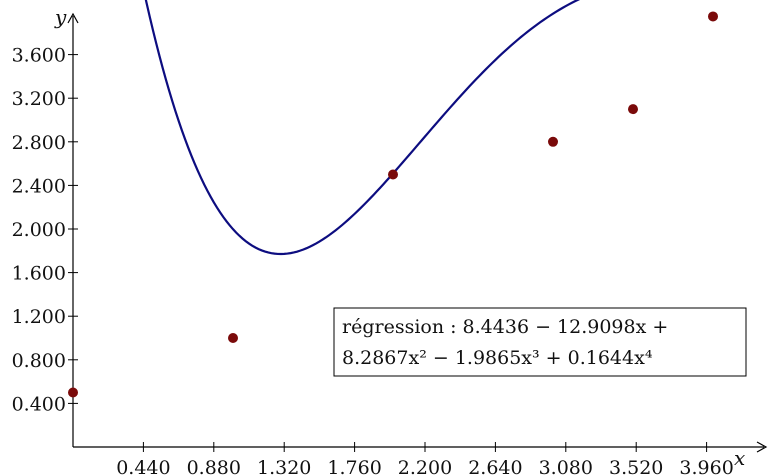  Describe the element at coordinates (425, 466) in the screenshot. I see `x-tick-label: 2.200` at that location.